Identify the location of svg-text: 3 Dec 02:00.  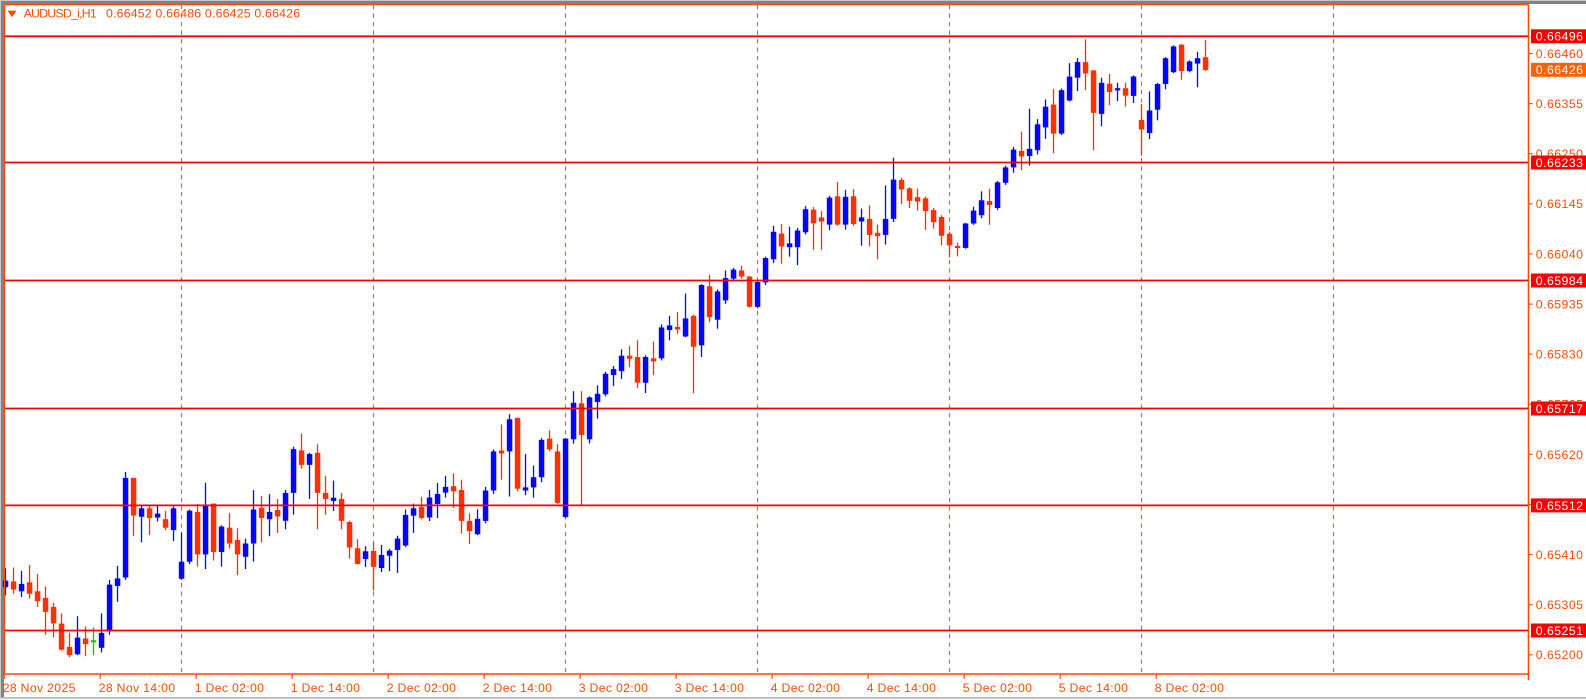
(614, 688).